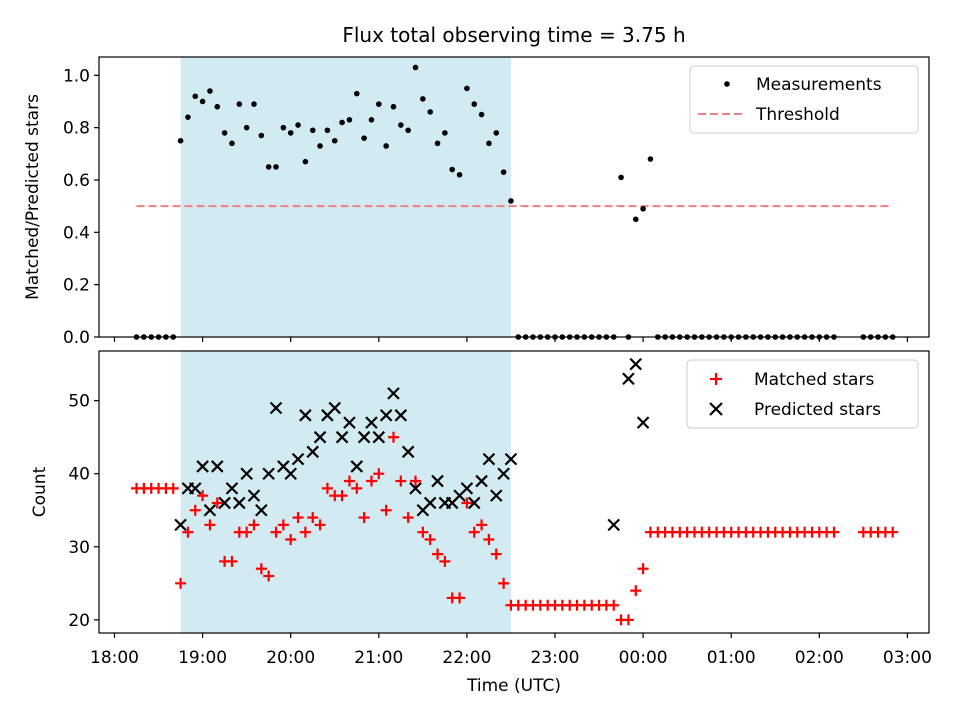  I want to click on y-axis-label-bottom: Count, so click(40, 491).